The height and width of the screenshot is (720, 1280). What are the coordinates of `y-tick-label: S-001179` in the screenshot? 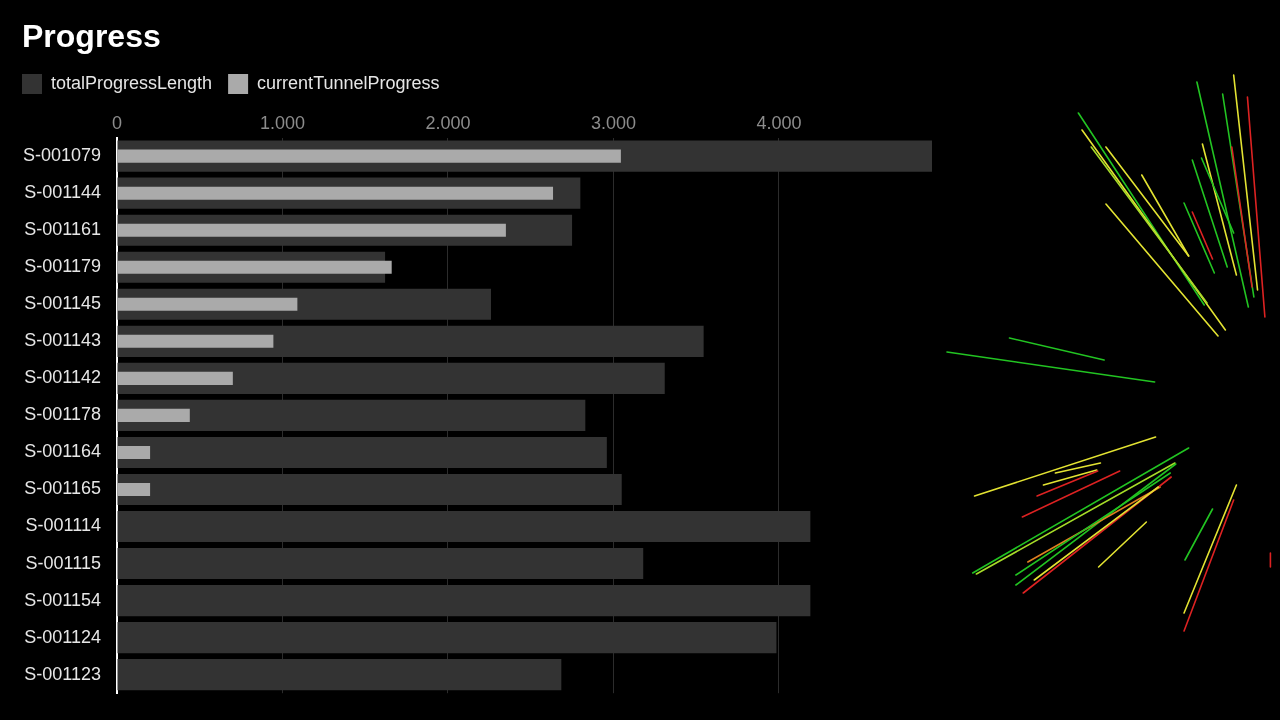 It's located at (62, 266).